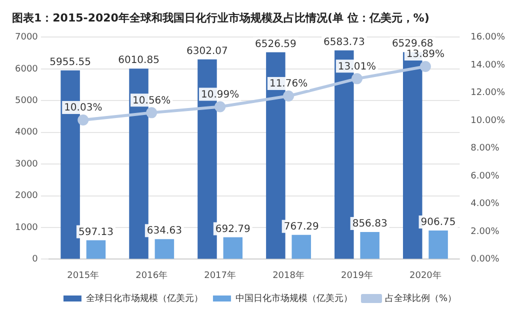 The height and width of the screenshot is (321, 520). Describe the element at coordinates (275, 44) in the screenshot. I see `data-label: 6526.59` at that location.